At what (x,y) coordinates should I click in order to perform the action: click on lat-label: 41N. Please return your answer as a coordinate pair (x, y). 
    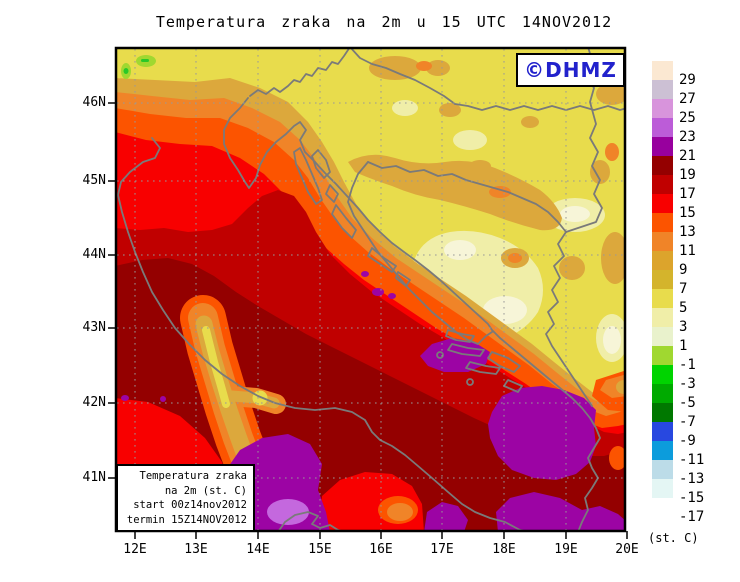
    Looking at the image, I should click on (94, 477).